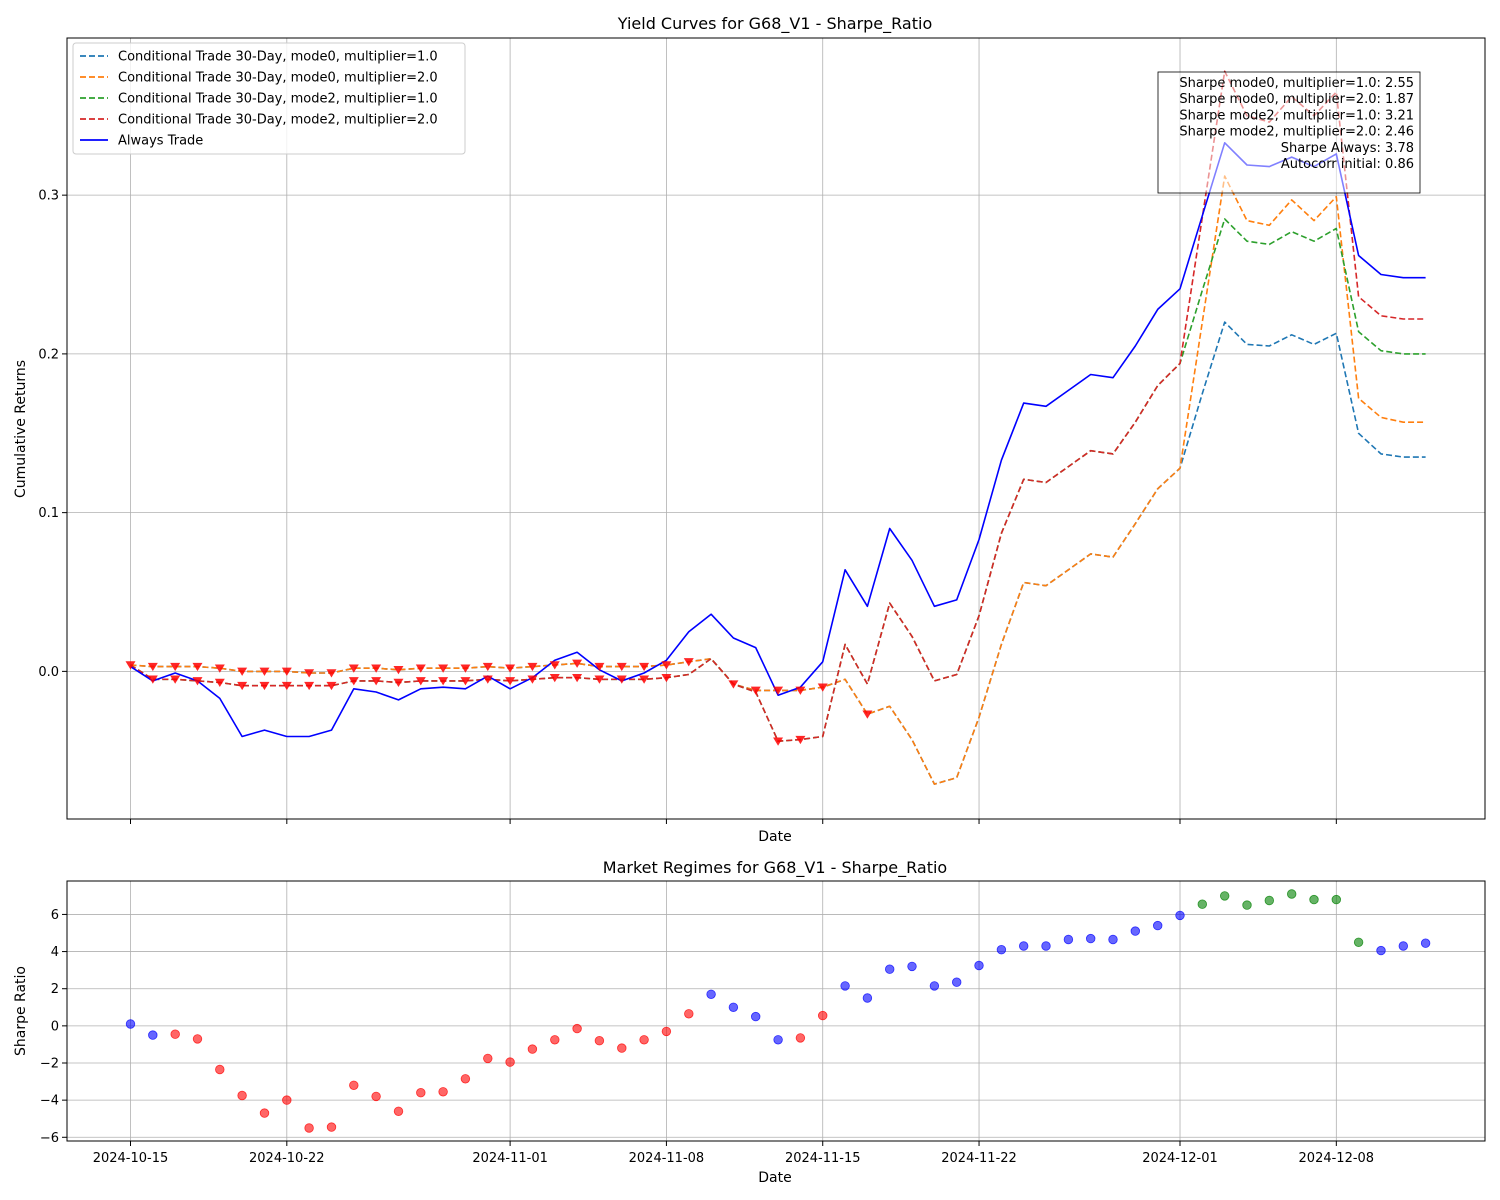 This screenshot has height=1200, width=1500. Describe the element at coordinates (48, 672) in the screenshot. I see `top-ytick-label: 0.0` at that location.